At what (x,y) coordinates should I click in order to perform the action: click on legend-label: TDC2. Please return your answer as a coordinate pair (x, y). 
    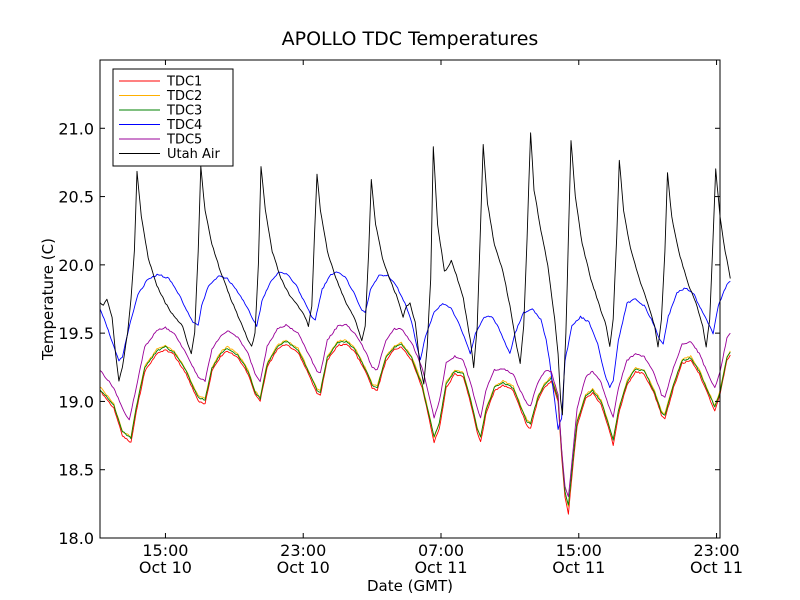
    Looking at the image, I should click on (184, 96).